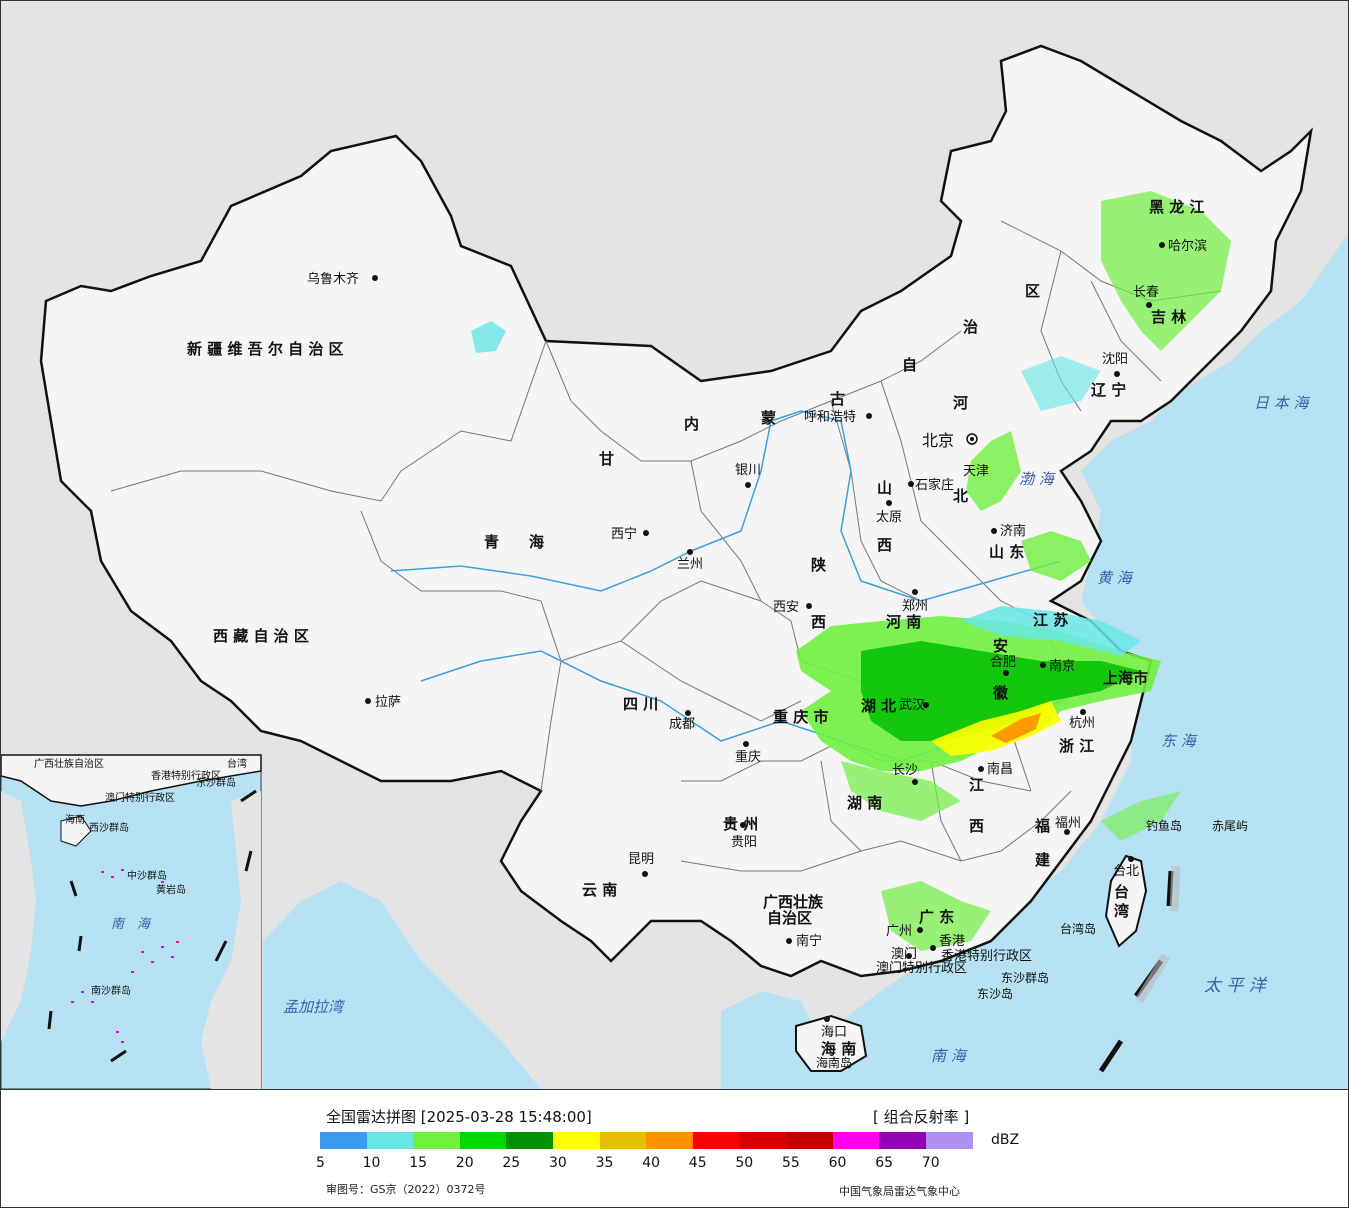 The height and width of the screenshot is (1208, 1349). Describe the element at coordinates (75, 819) in the screenshot. I see `svg-text: 海南` at that location.